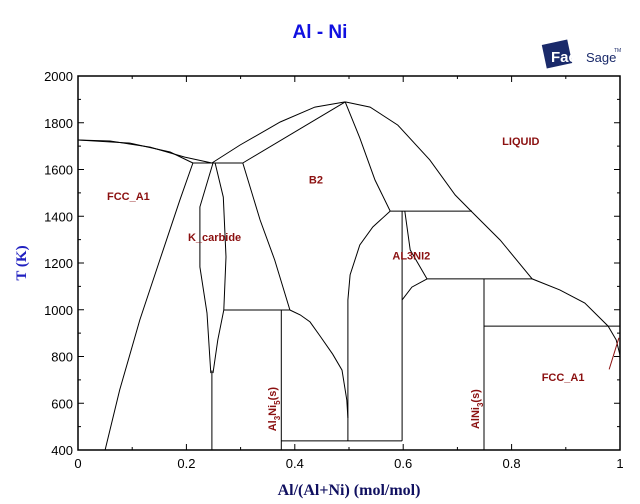 The width and height of the screenshot is (640, 504). I want to click on chart-title: Al - Ni, so click(320, 32).